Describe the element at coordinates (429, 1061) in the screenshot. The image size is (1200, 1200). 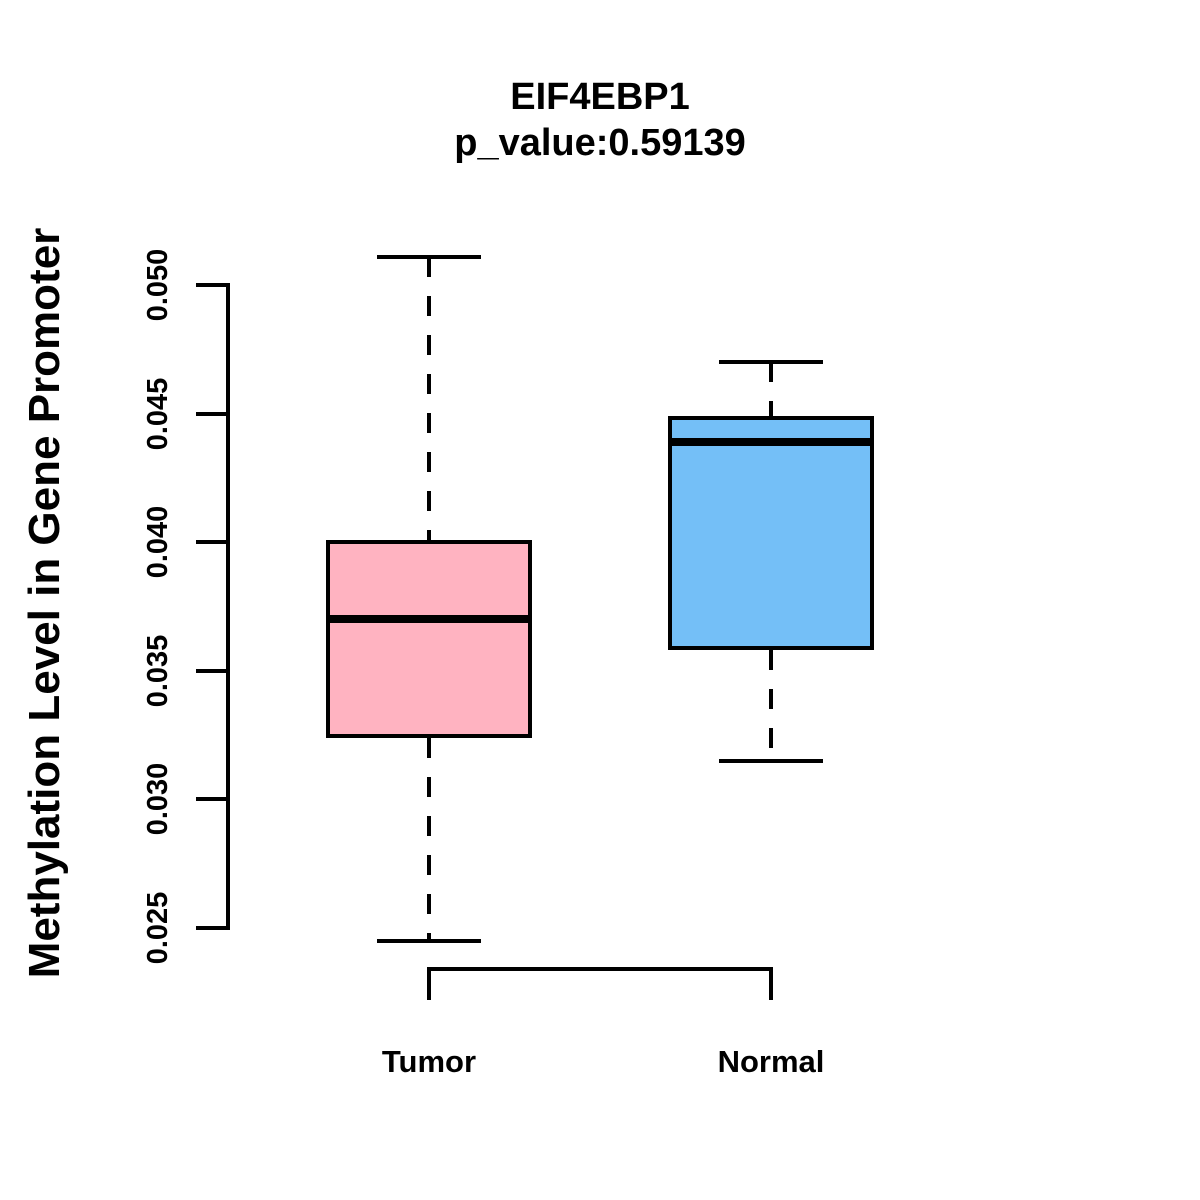
I see `x-category-label-tumor: Tumor` at that location.